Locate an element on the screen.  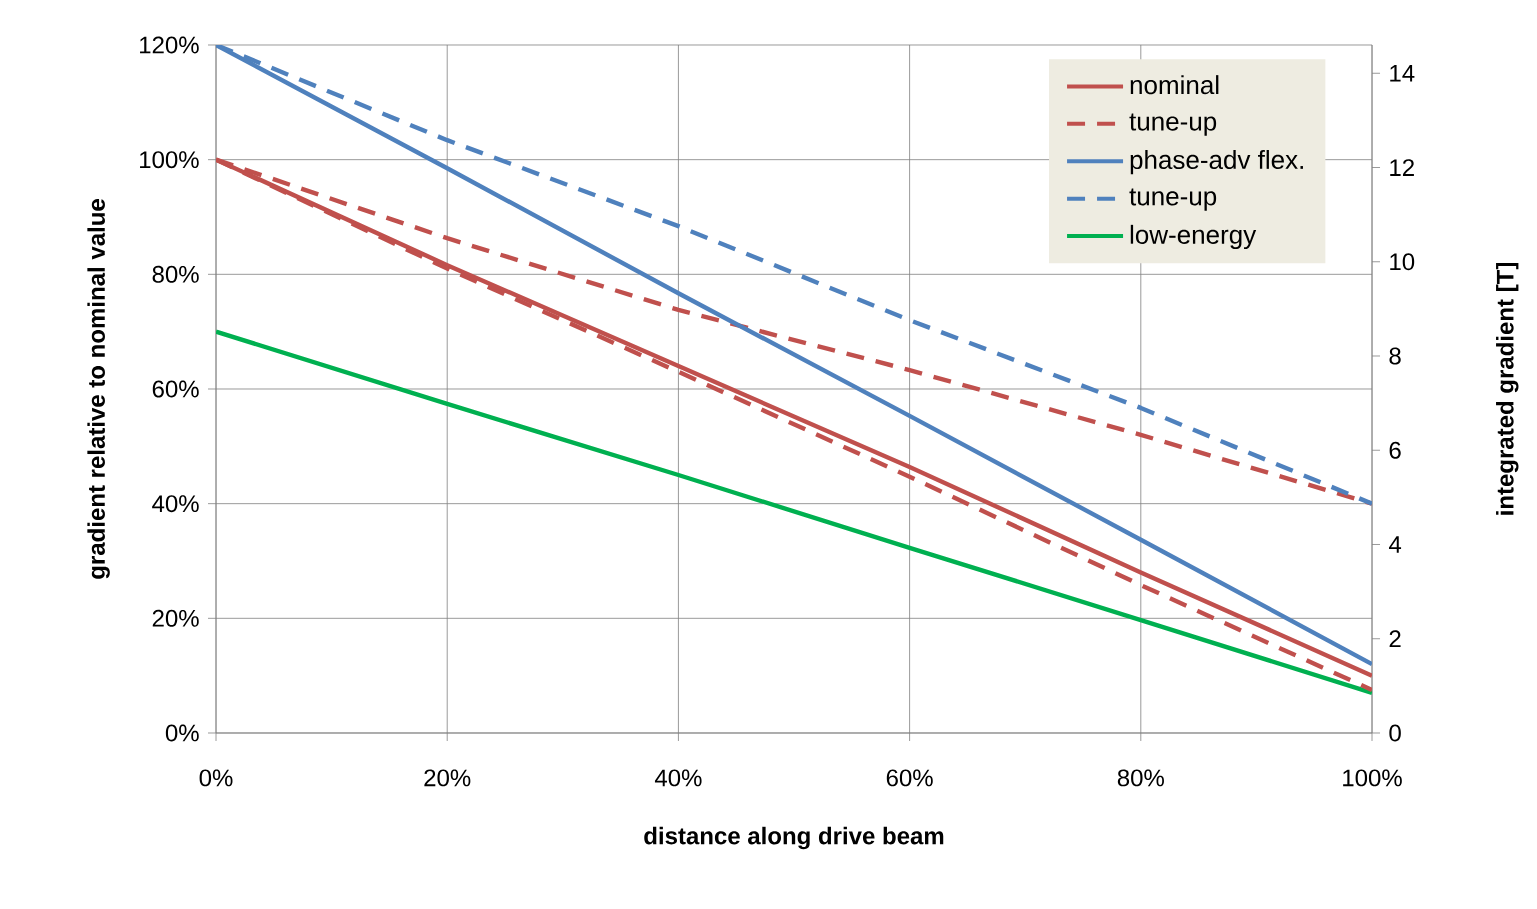
x-tick-label: 60% is located at coordinates (909, 778).